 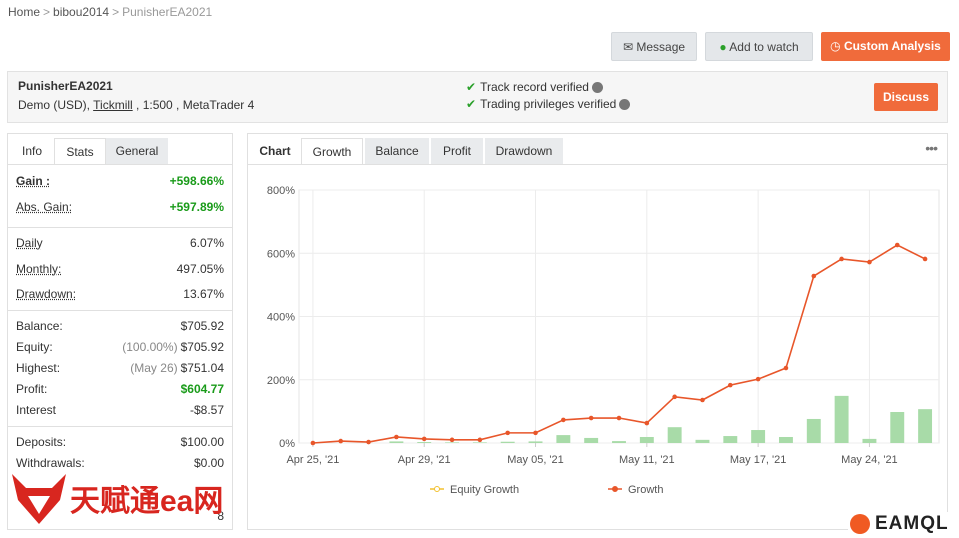 What do you see at coordinates (524, 151) in the screenshot?
I see `tab: Drawdown` at bounding box center [524, 151].